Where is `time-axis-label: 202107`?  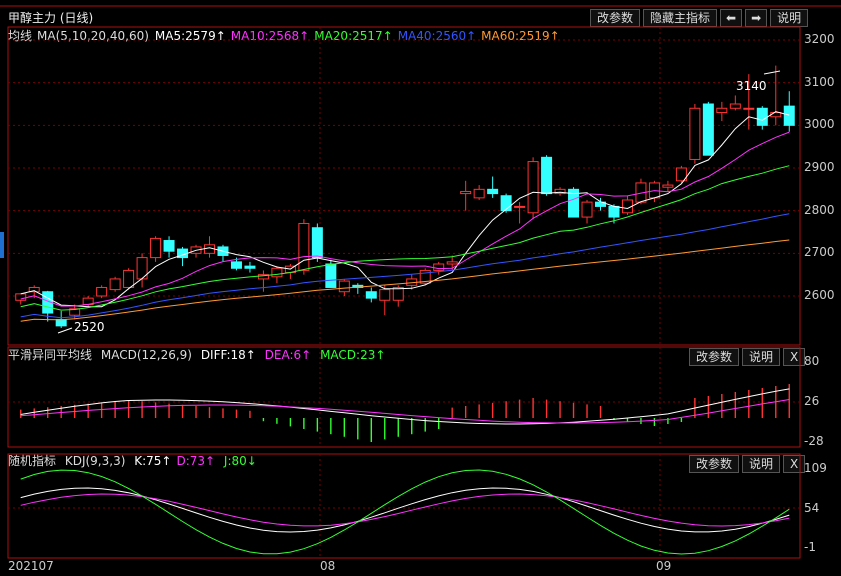
time-axis-label: 202107 is located at coordinates (31, 566).